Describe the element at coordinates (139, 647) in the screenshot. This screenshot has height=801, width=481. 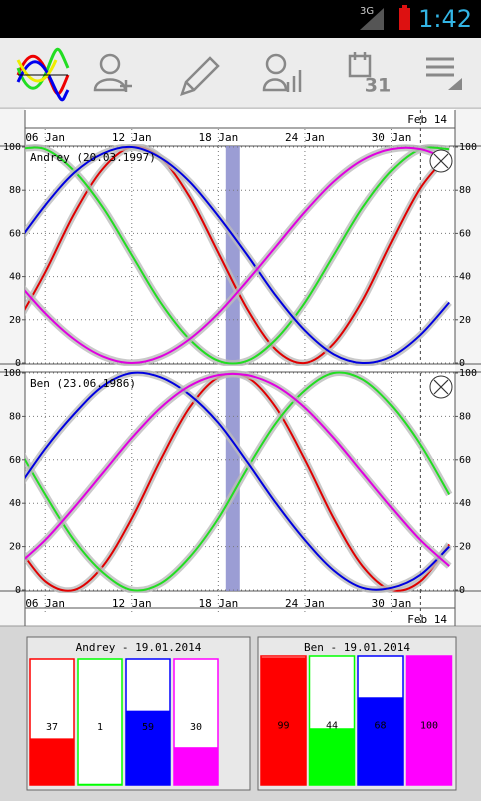
I see `summary-title: Andrey - 19.01.2014` at that location.